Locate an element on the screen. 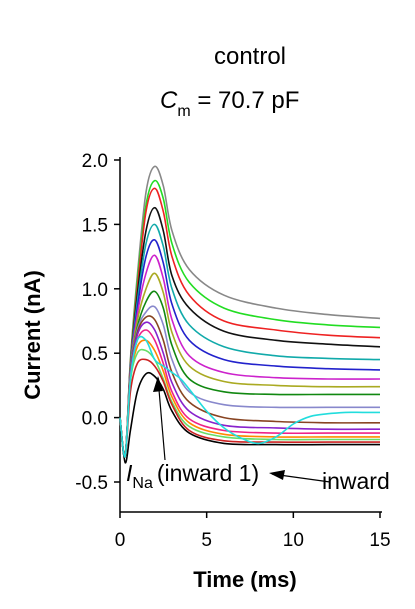 The image size is (415, 609). chart-title: control is located at coordinates (250, 56).